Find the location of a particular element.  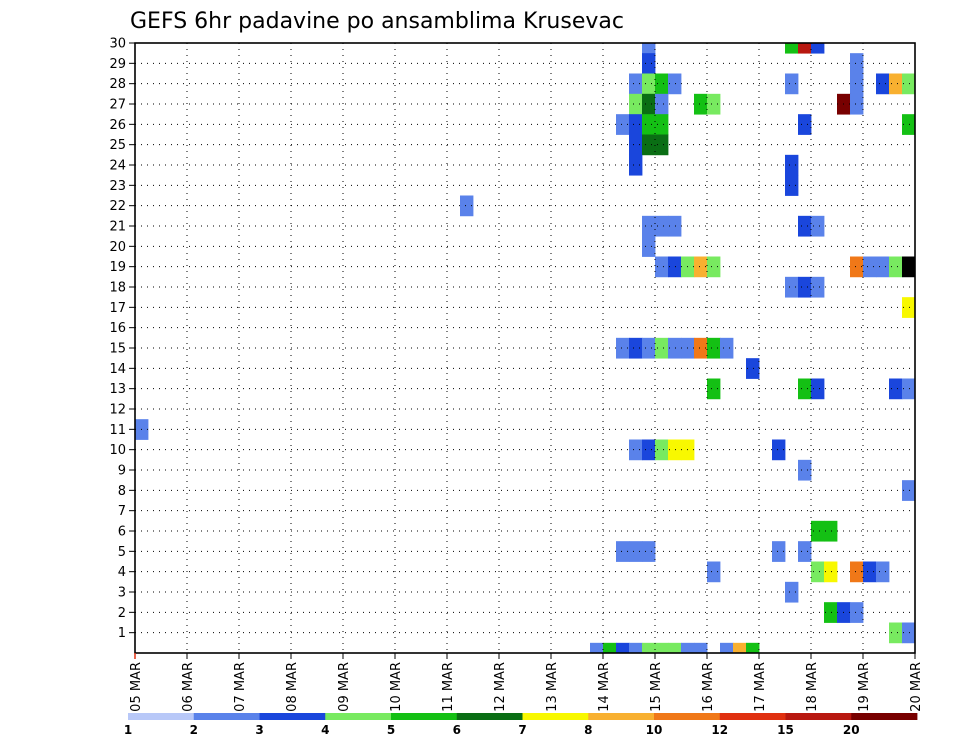

y-tick-label: 16 is located at coordinates (117, 328).